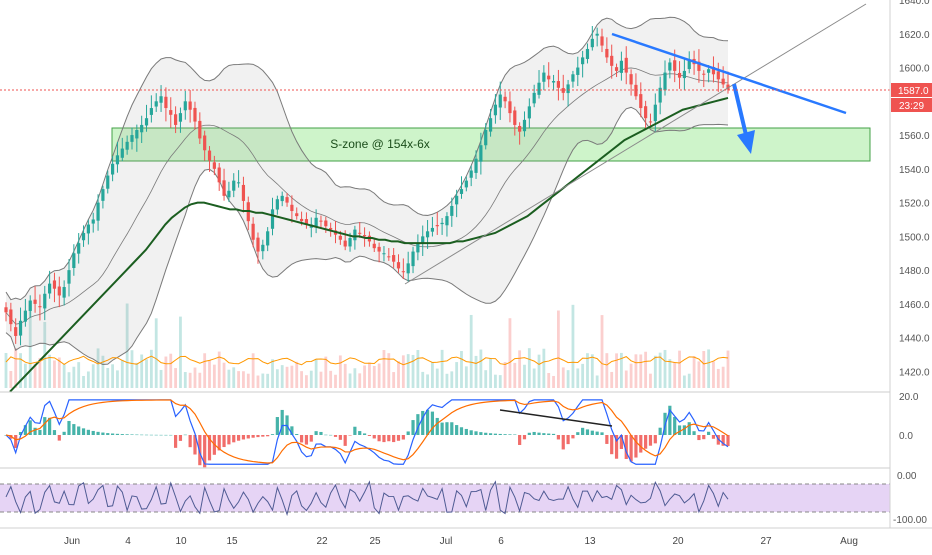 This screenshot has height=555, width=932. What do you see at coordinates (906, 436) in the screenshot?
I see `macd-tick-0: 0.0` at bounding box center [906, 436].